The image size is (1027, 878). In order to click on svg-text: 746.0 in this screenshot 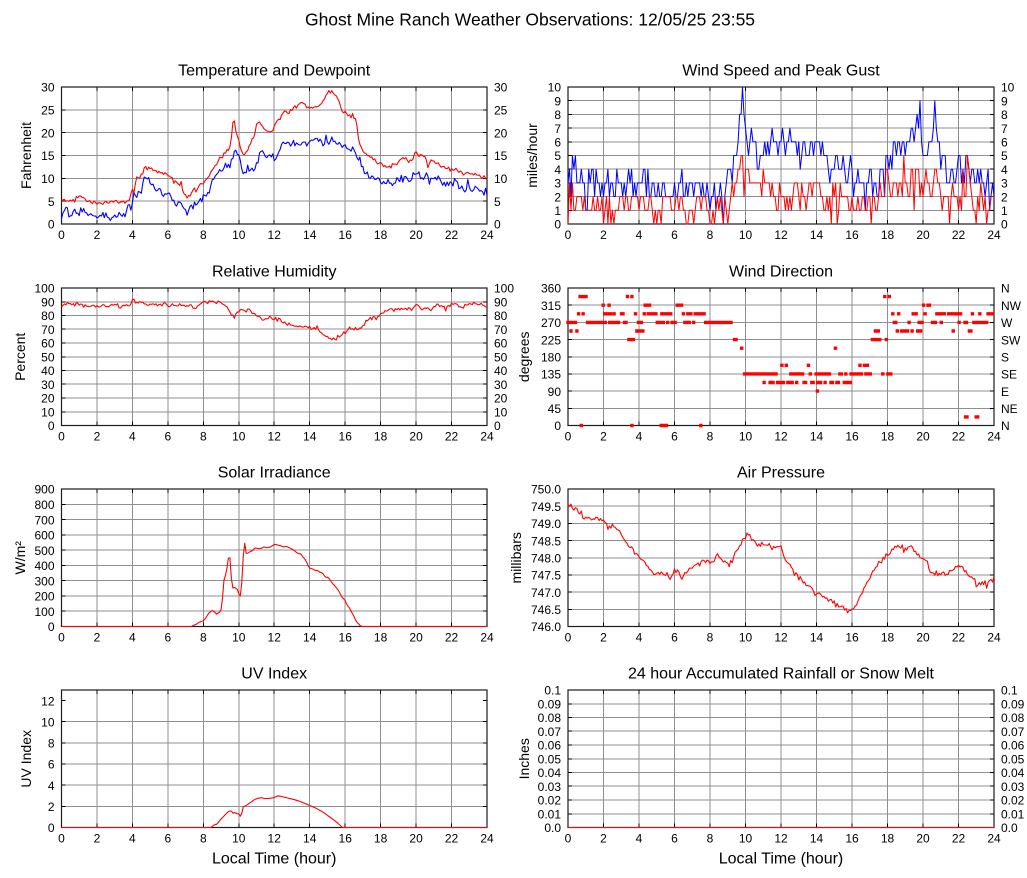, I will do `click(546, 627)`.